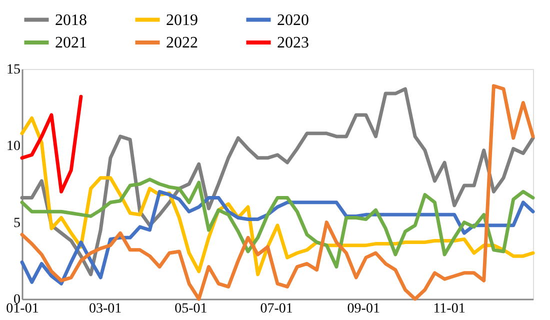  What do you see at coordinates (182, 43) in the screenshot?
I see `legend-label: 2022` at bounding box center [182, 43].